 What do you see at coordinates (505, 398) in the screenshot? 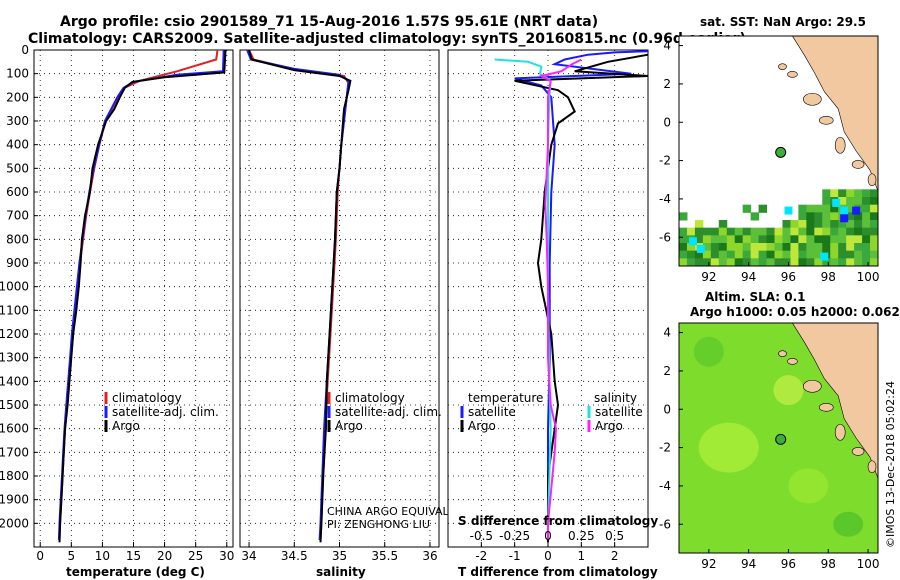
I see `legend-temperature-title: temperature` at bounding box center [505, 398].